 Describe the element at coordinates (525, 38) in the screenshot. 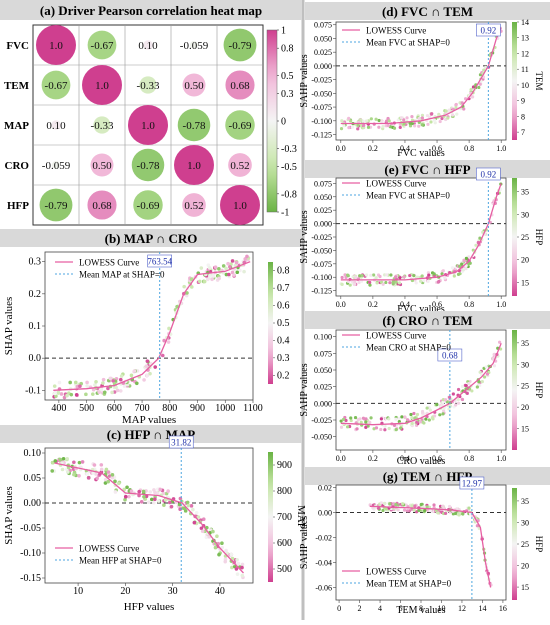

I see `colorbar-tick-label: 13` at that location.